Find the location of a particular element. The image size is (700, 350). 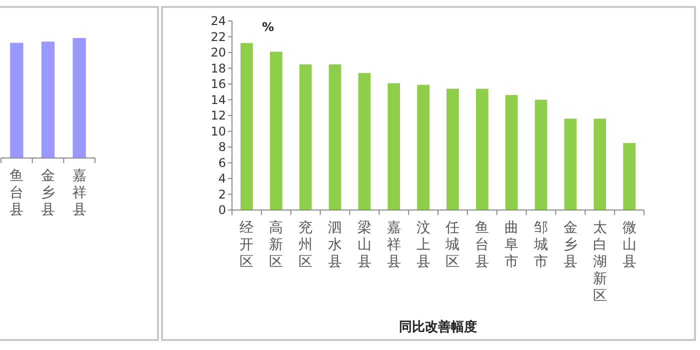

y-tick-label: 0 is located at coordinates (222, 210).